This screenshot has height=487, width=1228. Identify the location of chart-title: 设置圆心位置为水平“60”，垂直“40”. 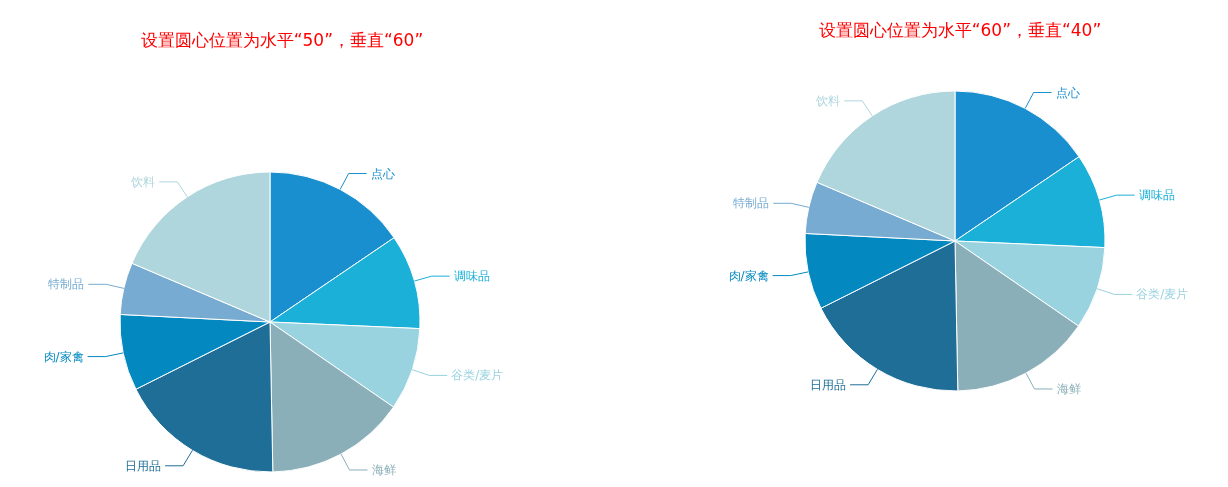
(960, 30).